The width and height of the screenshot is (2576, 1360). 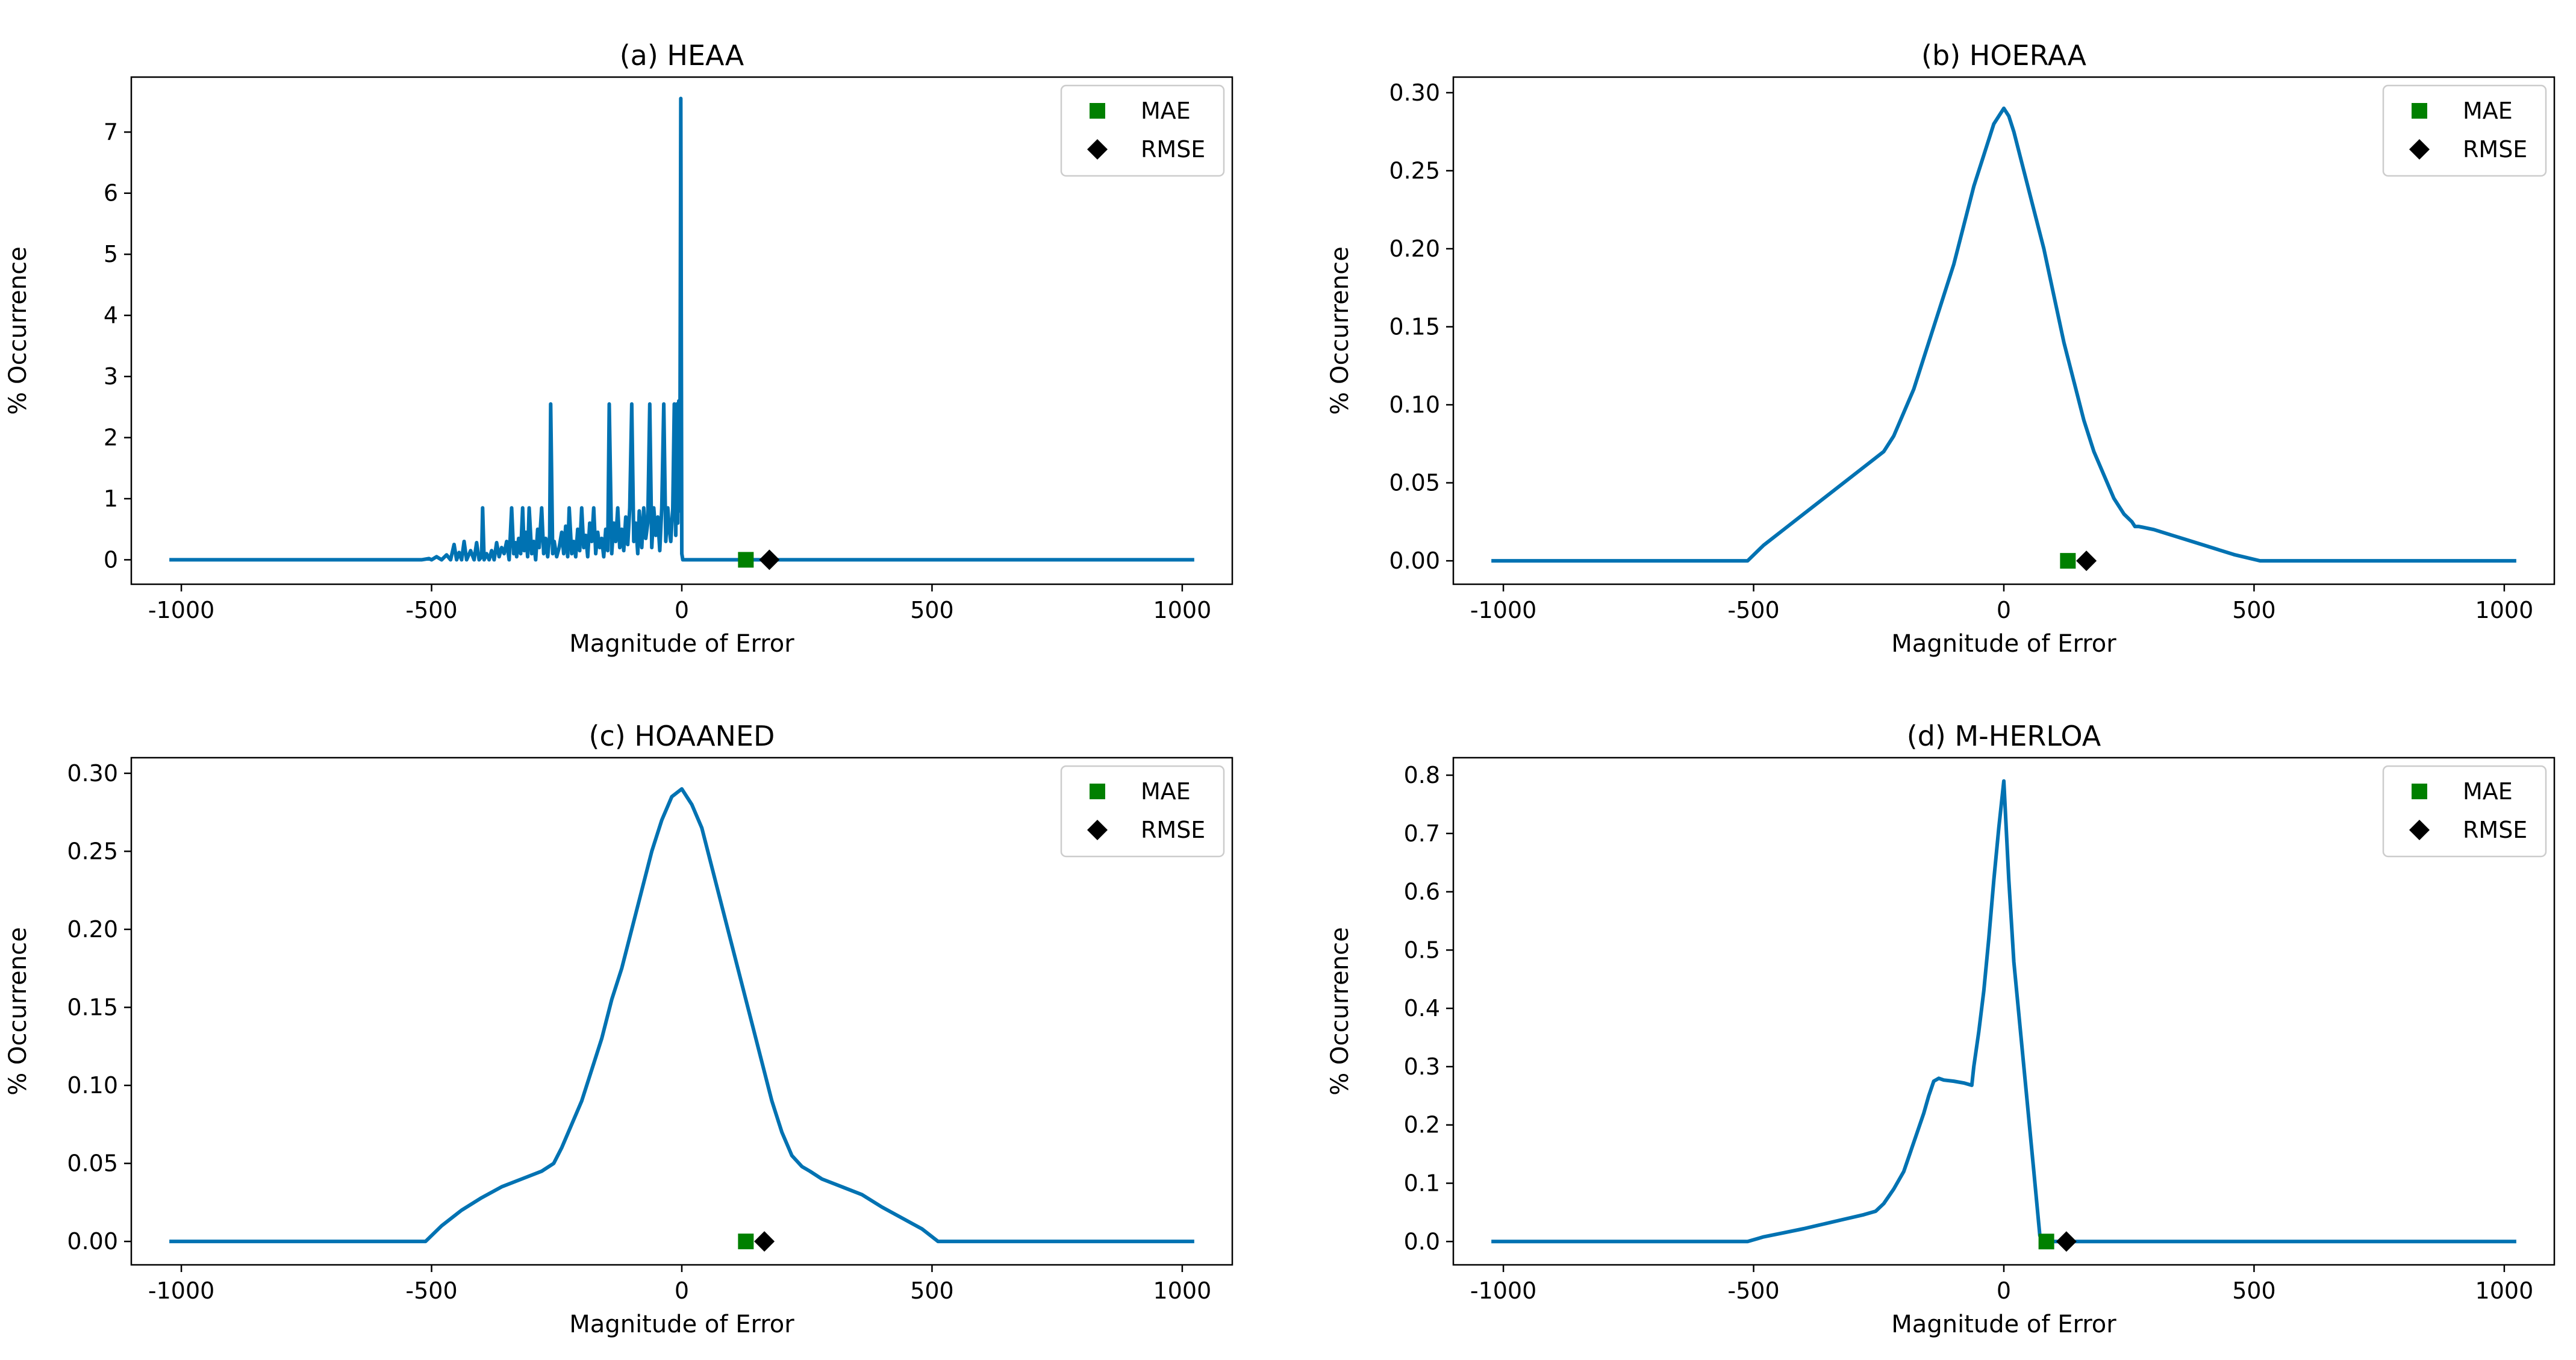 I want to click on y-tick-label: 0.2, so click(x=1422, y=1125).